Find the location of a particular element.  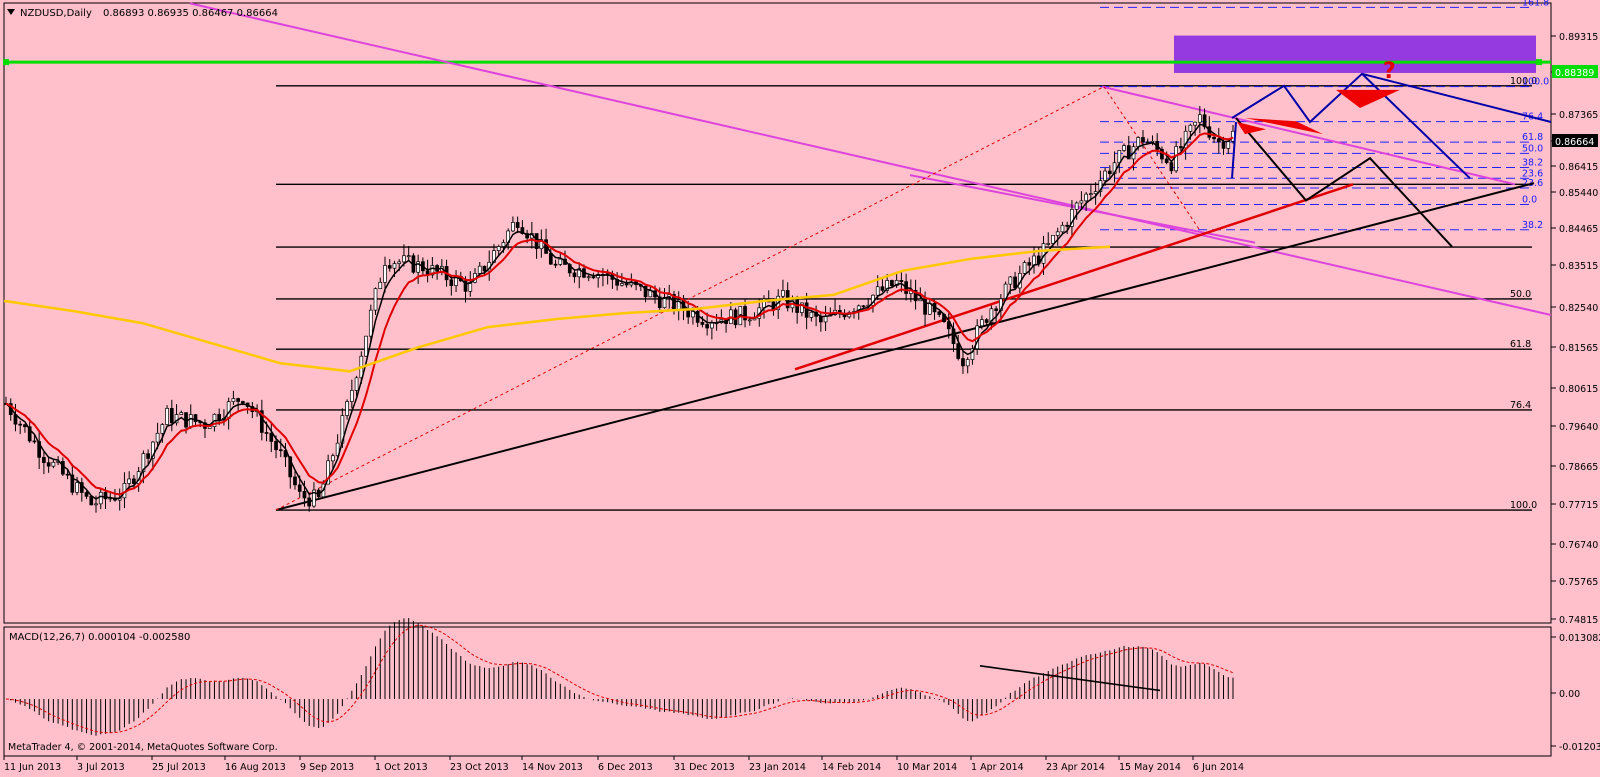

fib-small-label: 0.0 is located at coordinates (1529, 199).